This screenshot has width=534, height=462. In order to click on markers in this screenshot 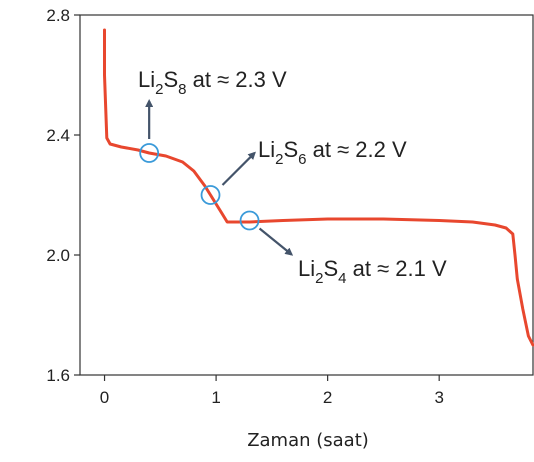, I will do `click(199, 187)`.